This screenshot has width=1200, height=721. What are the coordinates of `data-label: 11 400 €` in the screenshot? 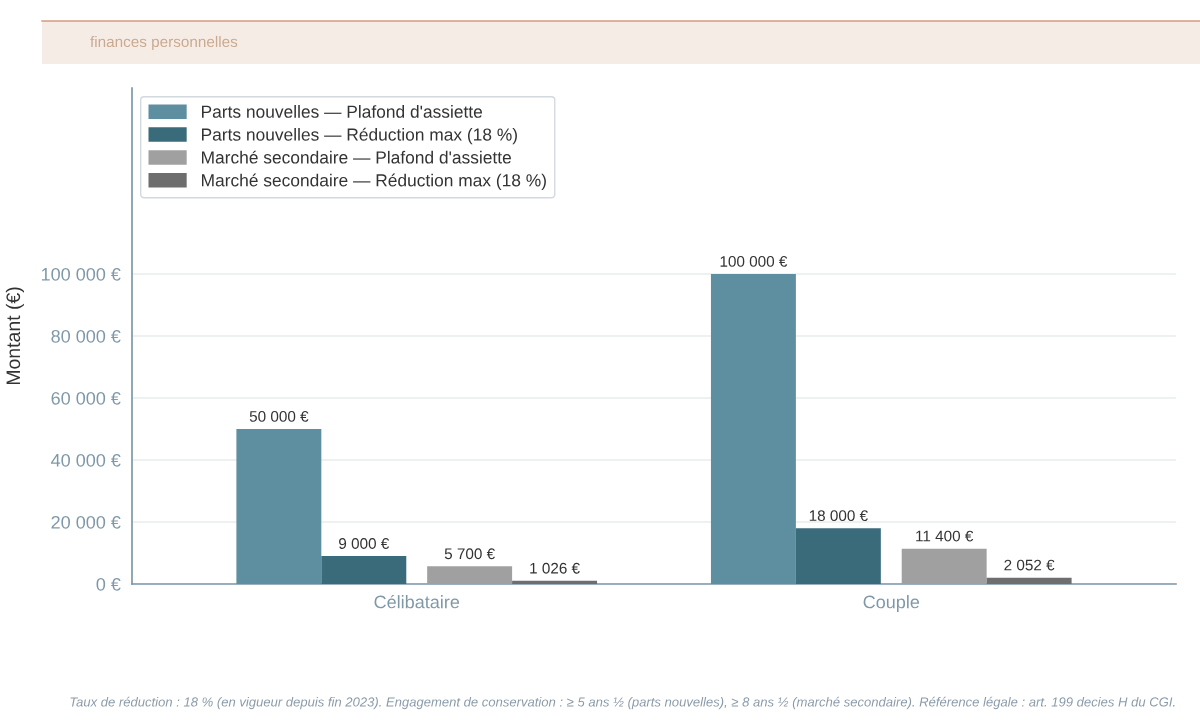 It's located at (945, 536).